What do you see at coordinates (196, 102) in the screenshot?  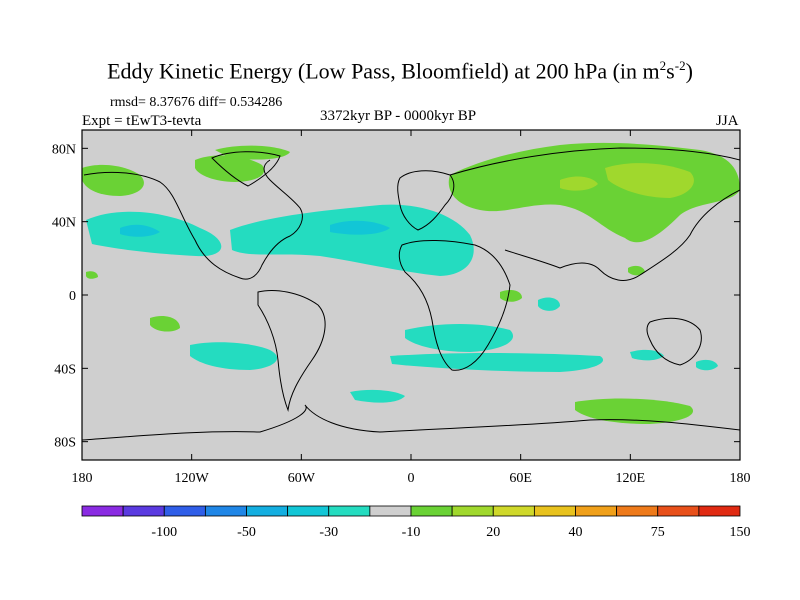 I see `stats-label: rmsd= 8.37676 diff= 0.534286` at bounding box center [196, 102].